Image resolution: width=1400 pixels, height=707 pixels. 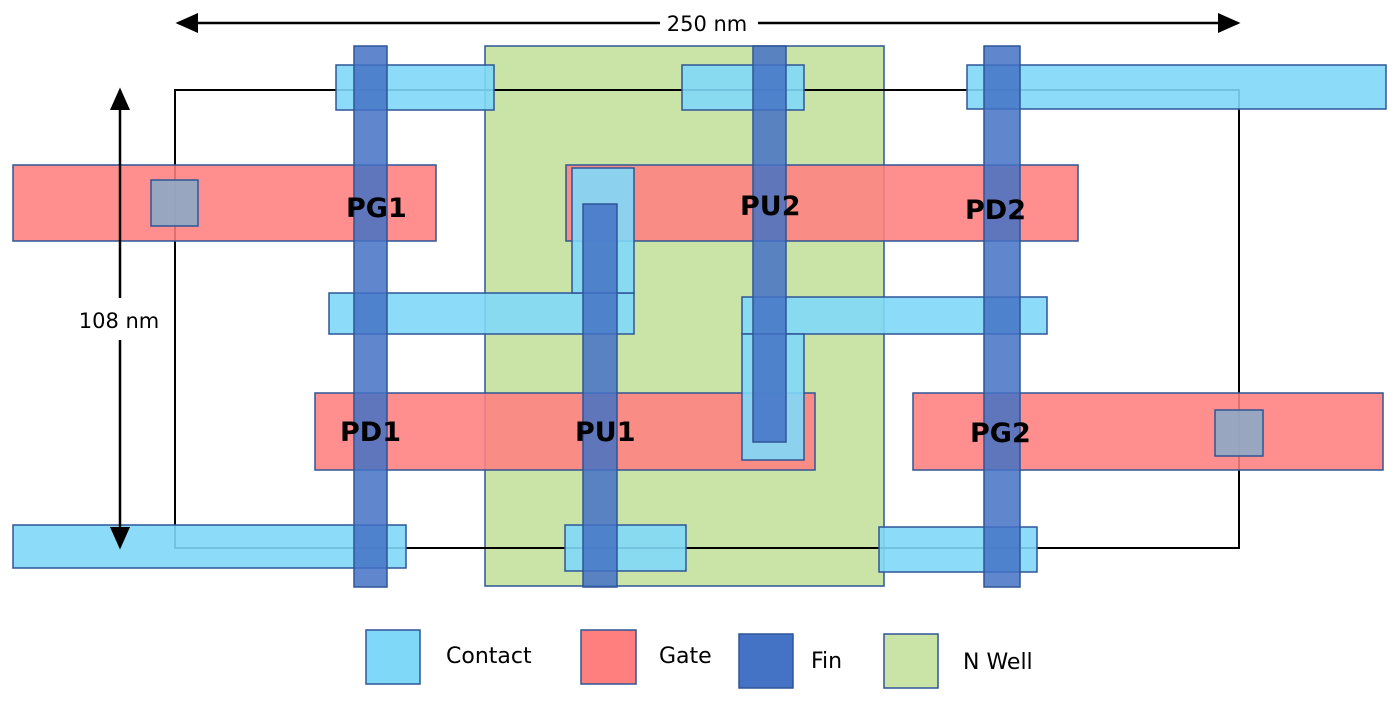 I want to click on via-right, so click(x=1239, y=433).